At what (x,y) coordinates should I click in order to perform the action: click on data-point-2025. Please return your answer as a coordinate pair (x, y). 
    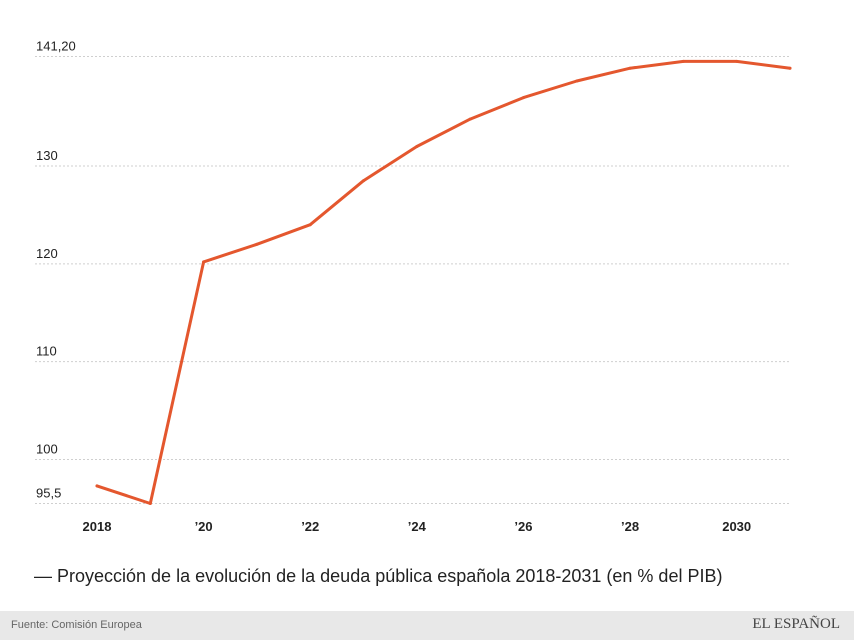
    Looking at the image, I should click on (470, 119).